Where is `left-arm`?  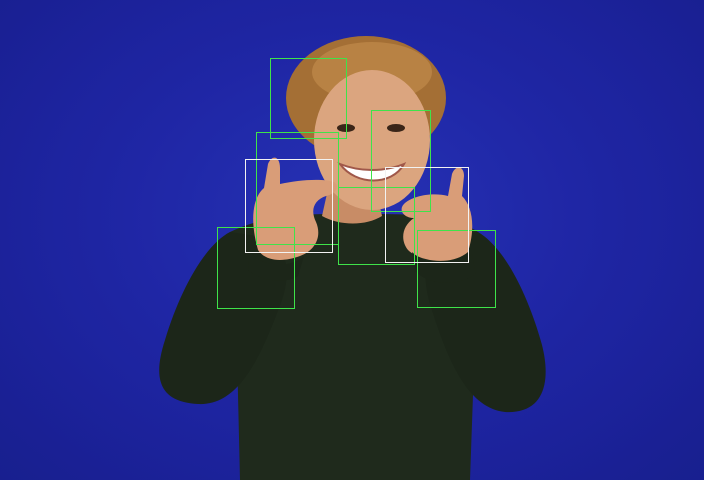 left-arm is located at coordinates (223, 318).